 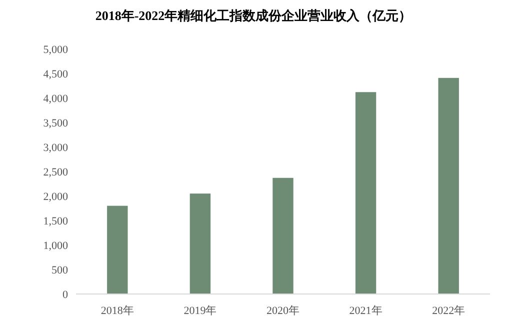 What do you see at coordinates (283, 311) in the screenshot?
I see `x-tick-label: 2020年` at bounding box center [283, 311].